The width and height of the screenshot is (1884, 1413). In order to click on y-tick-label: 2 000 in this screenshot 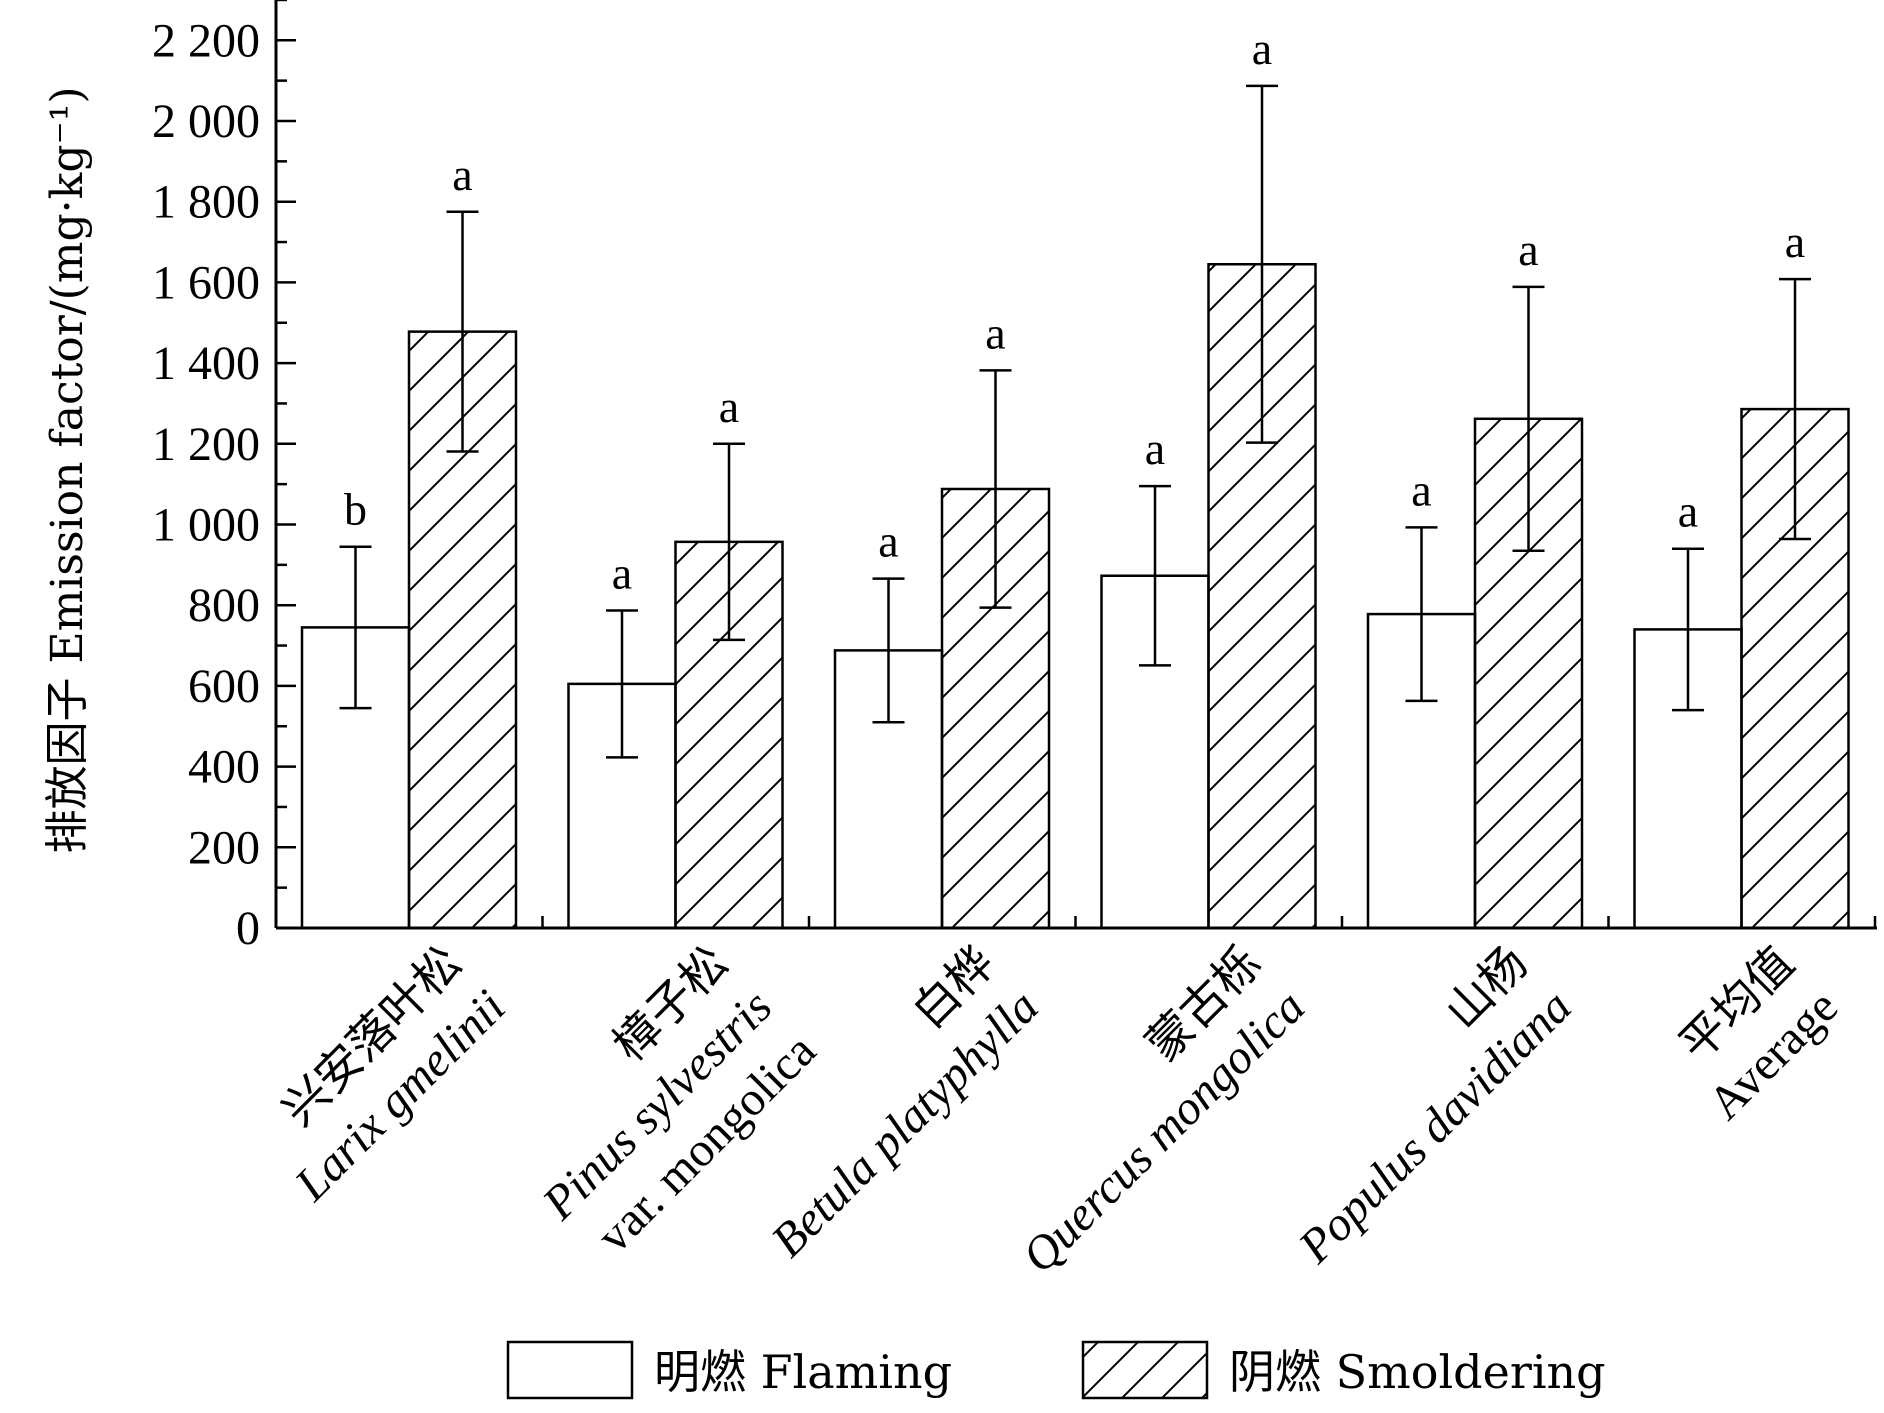, I will do `click(206, 121)`.